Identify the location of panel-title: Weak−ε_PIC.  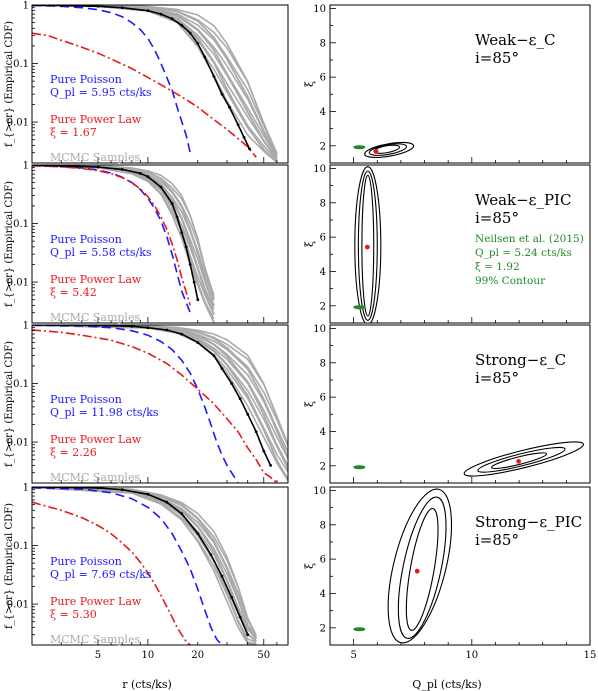
(523, 200).